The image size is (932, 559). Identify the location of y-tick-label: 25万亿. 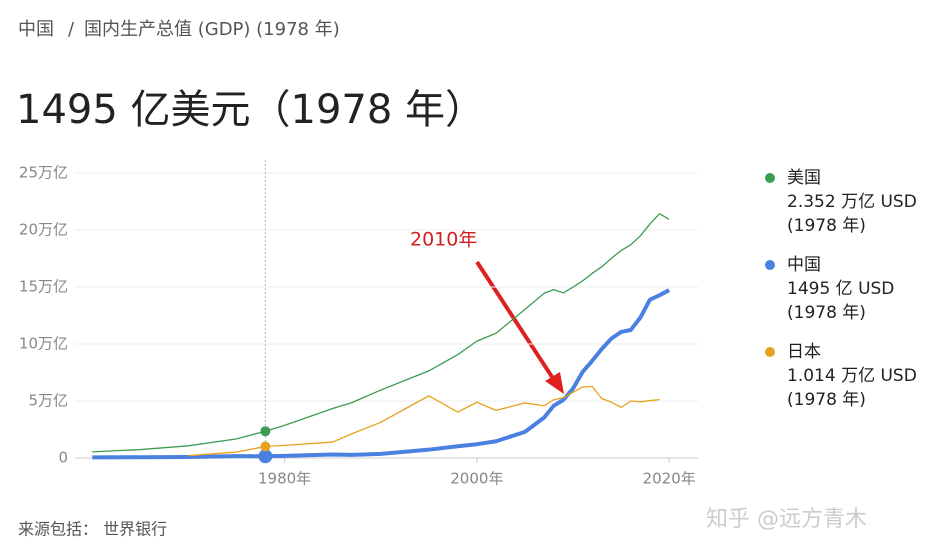
(43, 173).